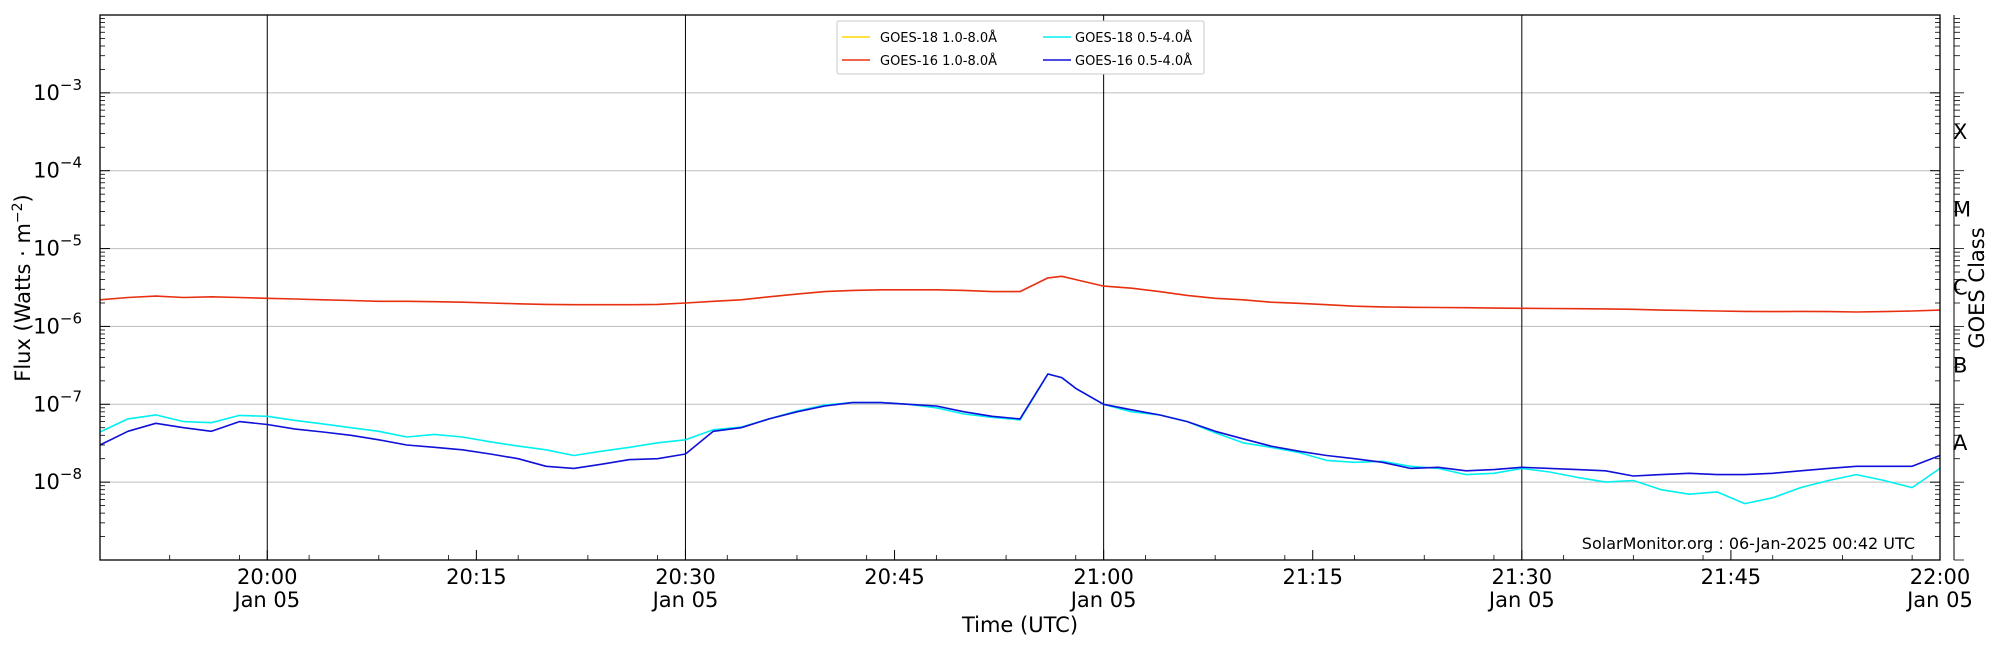 This screenshot has height=650, width=2000. What do you see at coordinates (938, 61) in the screenshot?
I see `legend-label-goes16-long: GOES-16 1.0-8.0Å` at bounding box center [938, 61].